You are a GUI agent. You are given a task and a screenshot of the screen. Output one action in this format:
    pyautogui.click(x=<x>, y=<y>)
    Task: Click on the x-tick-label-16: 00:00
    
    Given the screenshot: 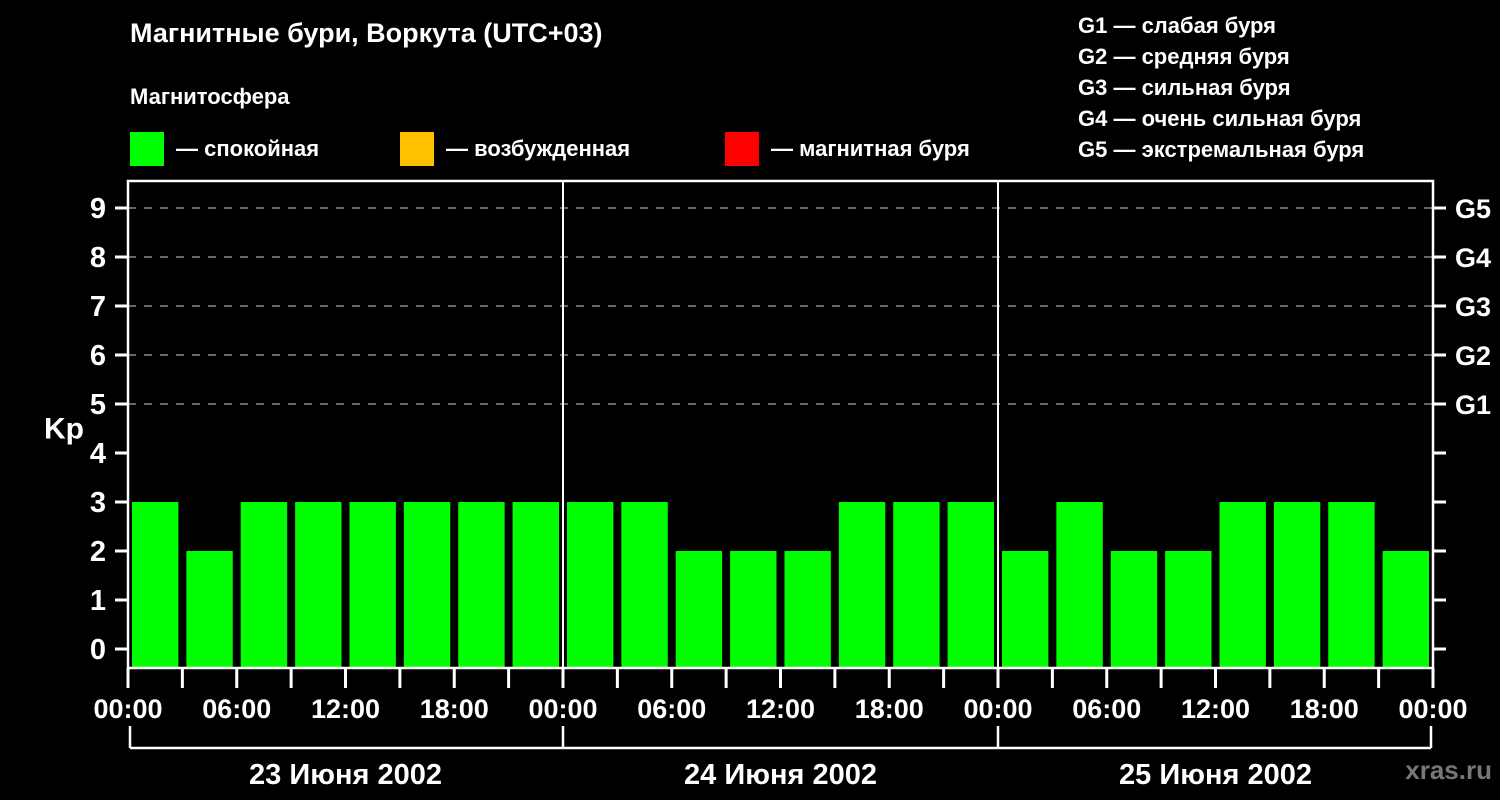 What is the action you would take?
    pyautogui.click(x=997, y=709)
    